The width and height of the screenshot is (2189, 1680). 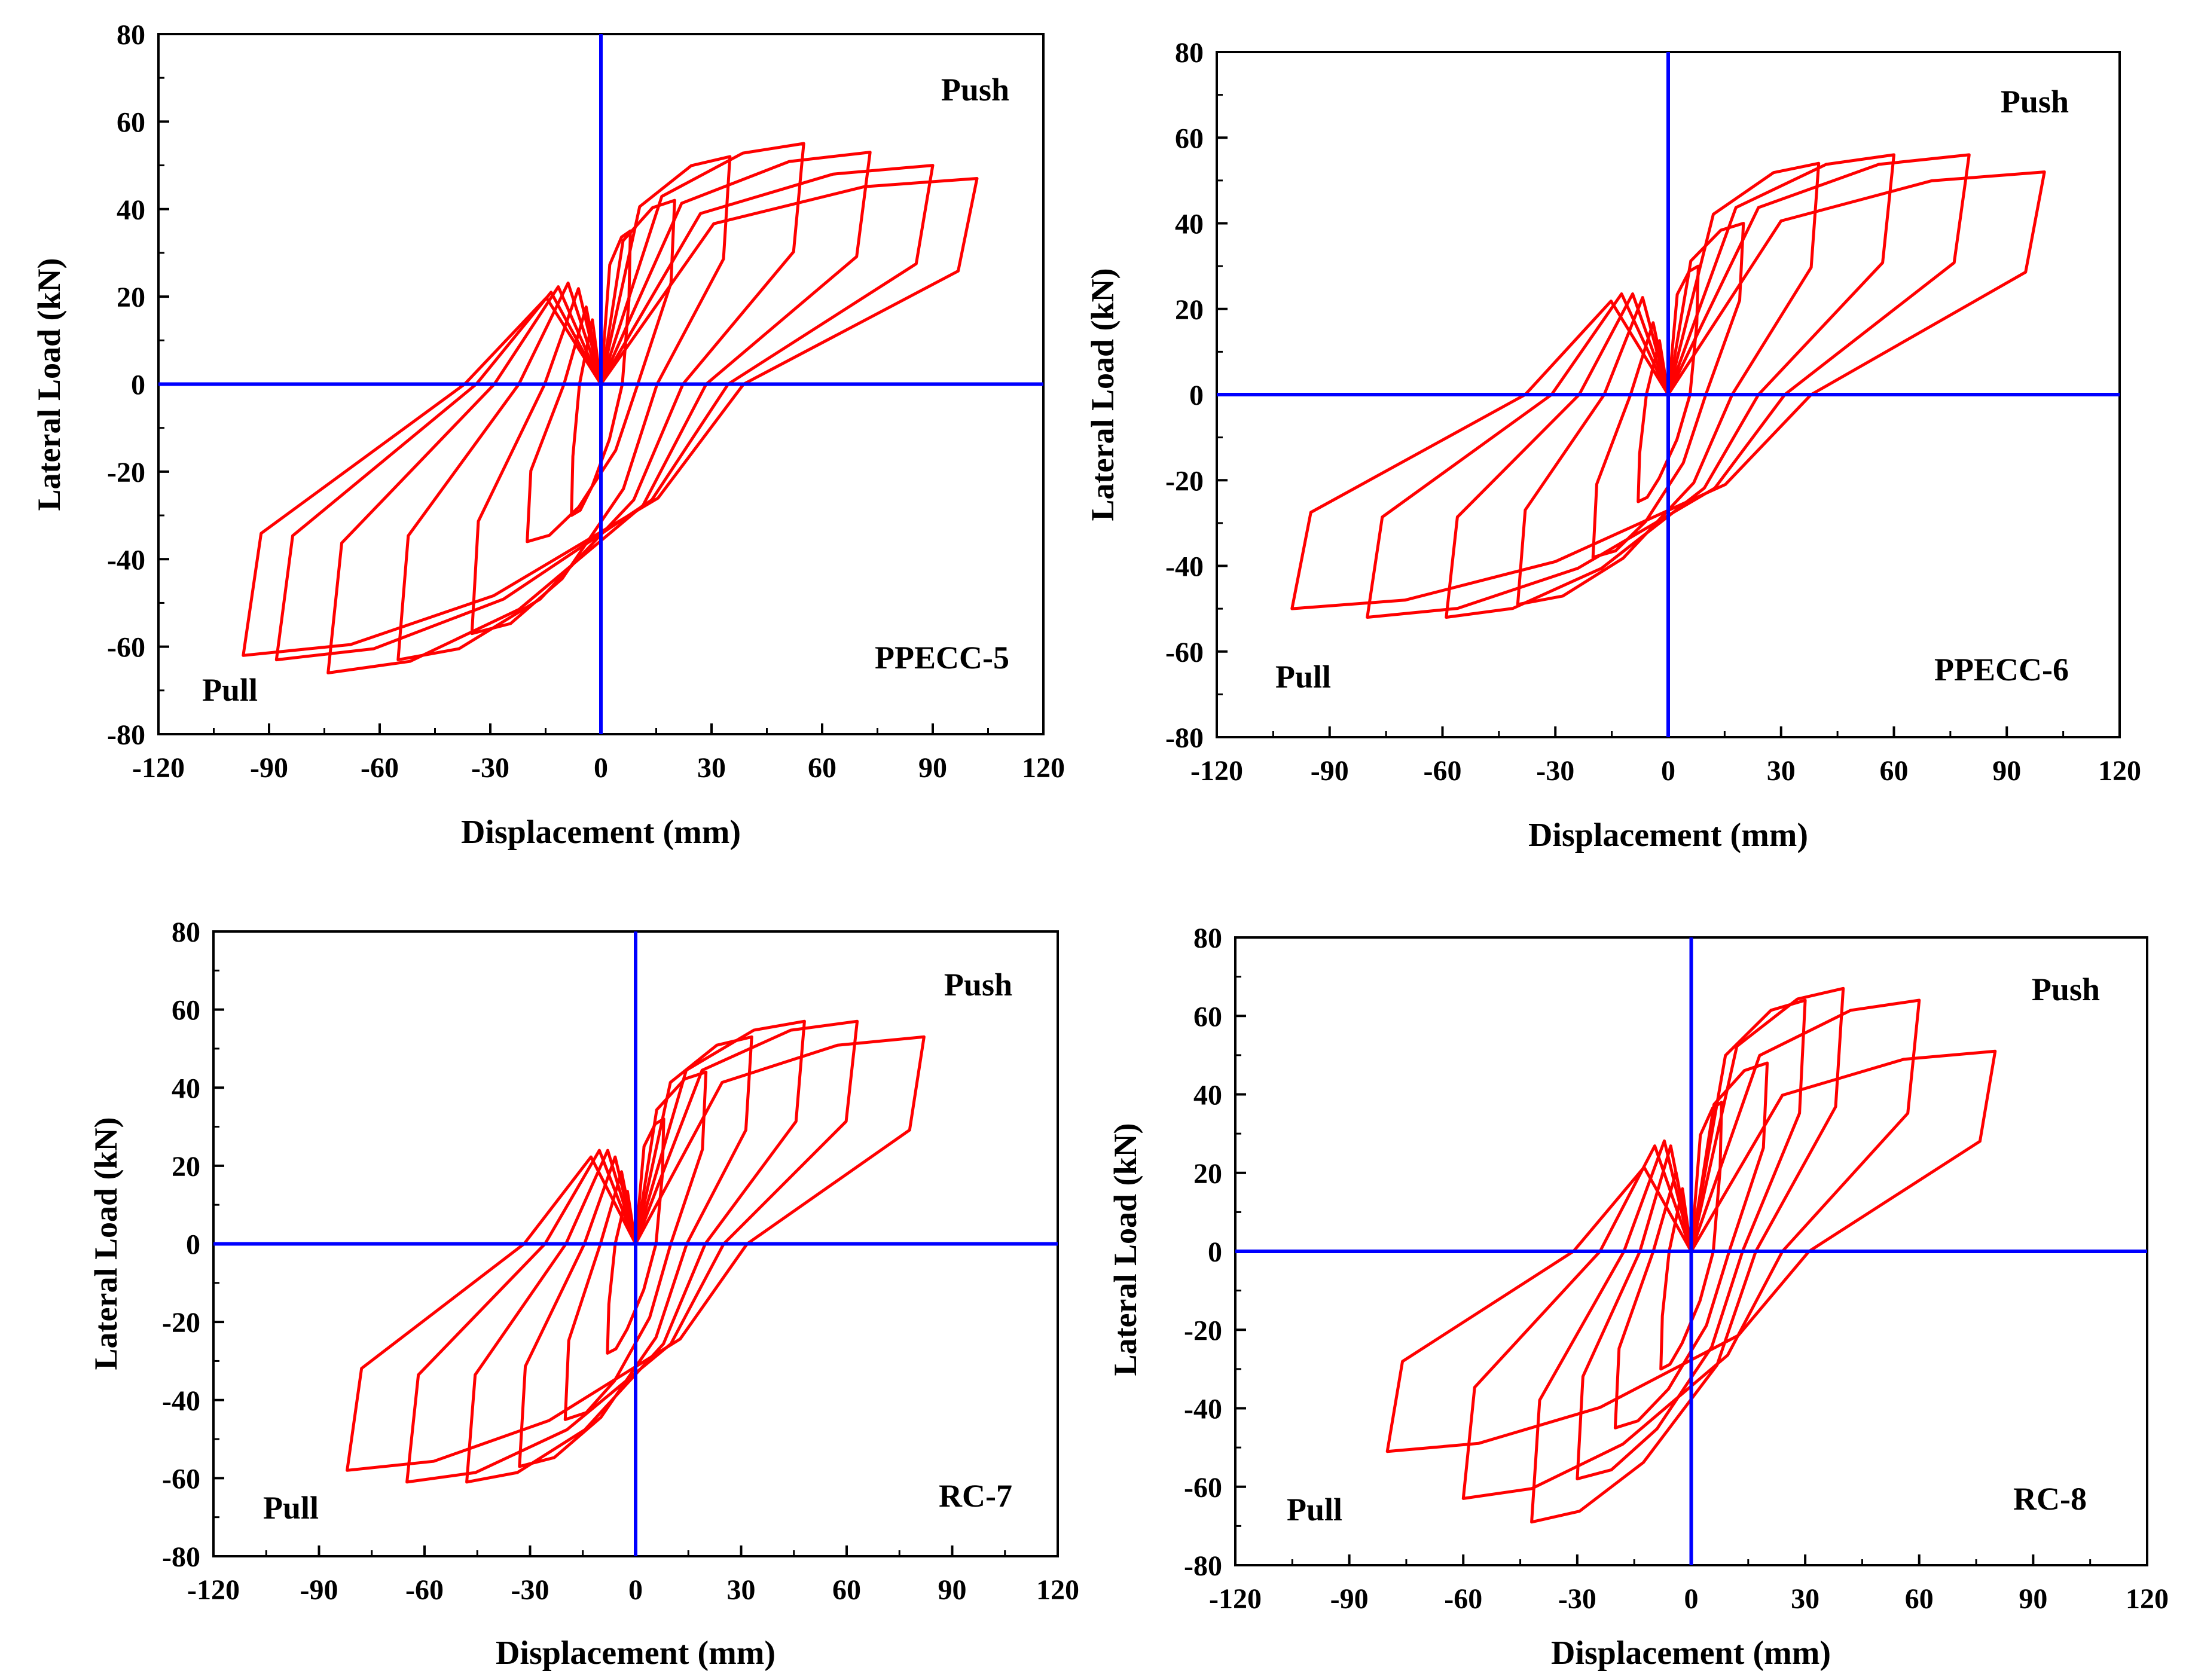 What do you see at coordinates (976, 1496) in the screenshot?
I see `specimen-label: RC-7` at bounding box center [976, 1496].